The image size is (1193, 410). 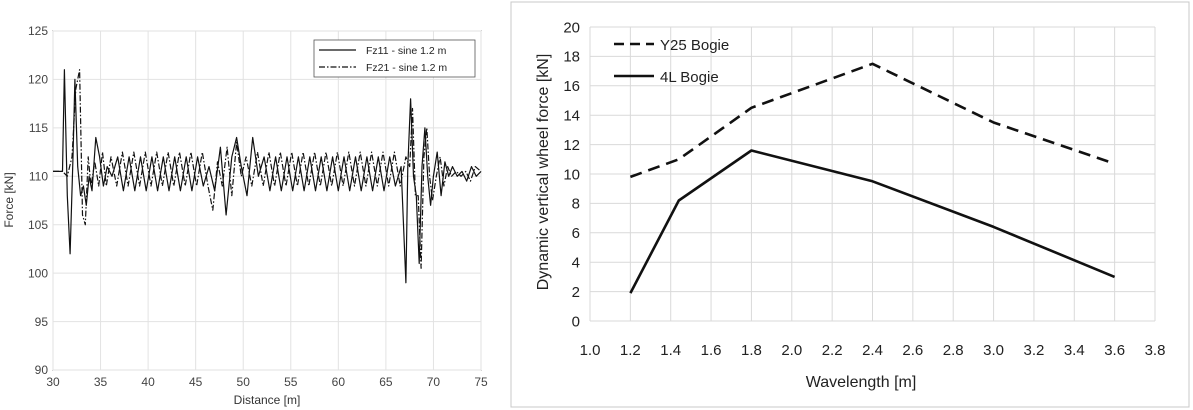 What do you see at coordinates (38, 176) in the screenshot?
I see `y-tick-label: 110` at bounding box center [38, 176].